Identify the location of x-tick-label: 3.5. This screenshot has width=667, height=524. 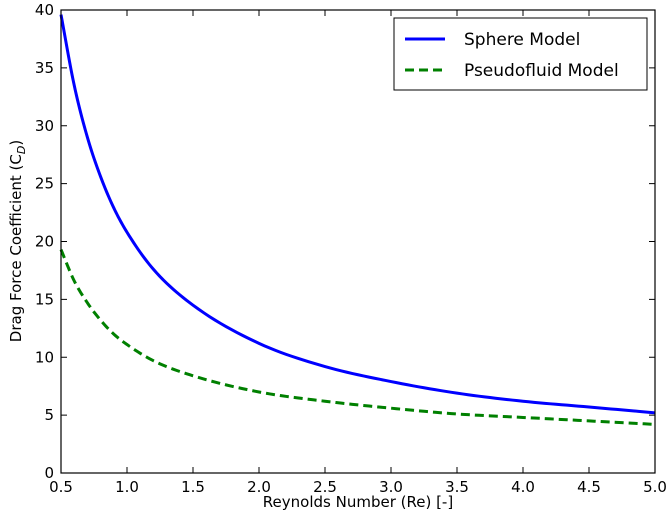
(457, 487).